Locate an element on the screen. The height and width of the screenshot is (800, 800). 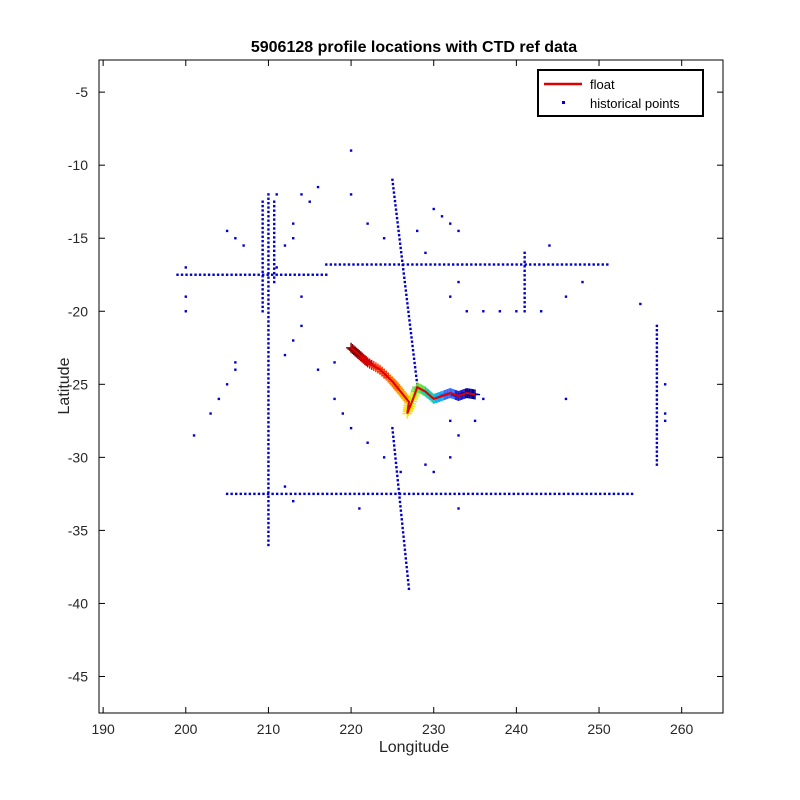
x-axis-label: Longitude is located at coordinates (414, 747).